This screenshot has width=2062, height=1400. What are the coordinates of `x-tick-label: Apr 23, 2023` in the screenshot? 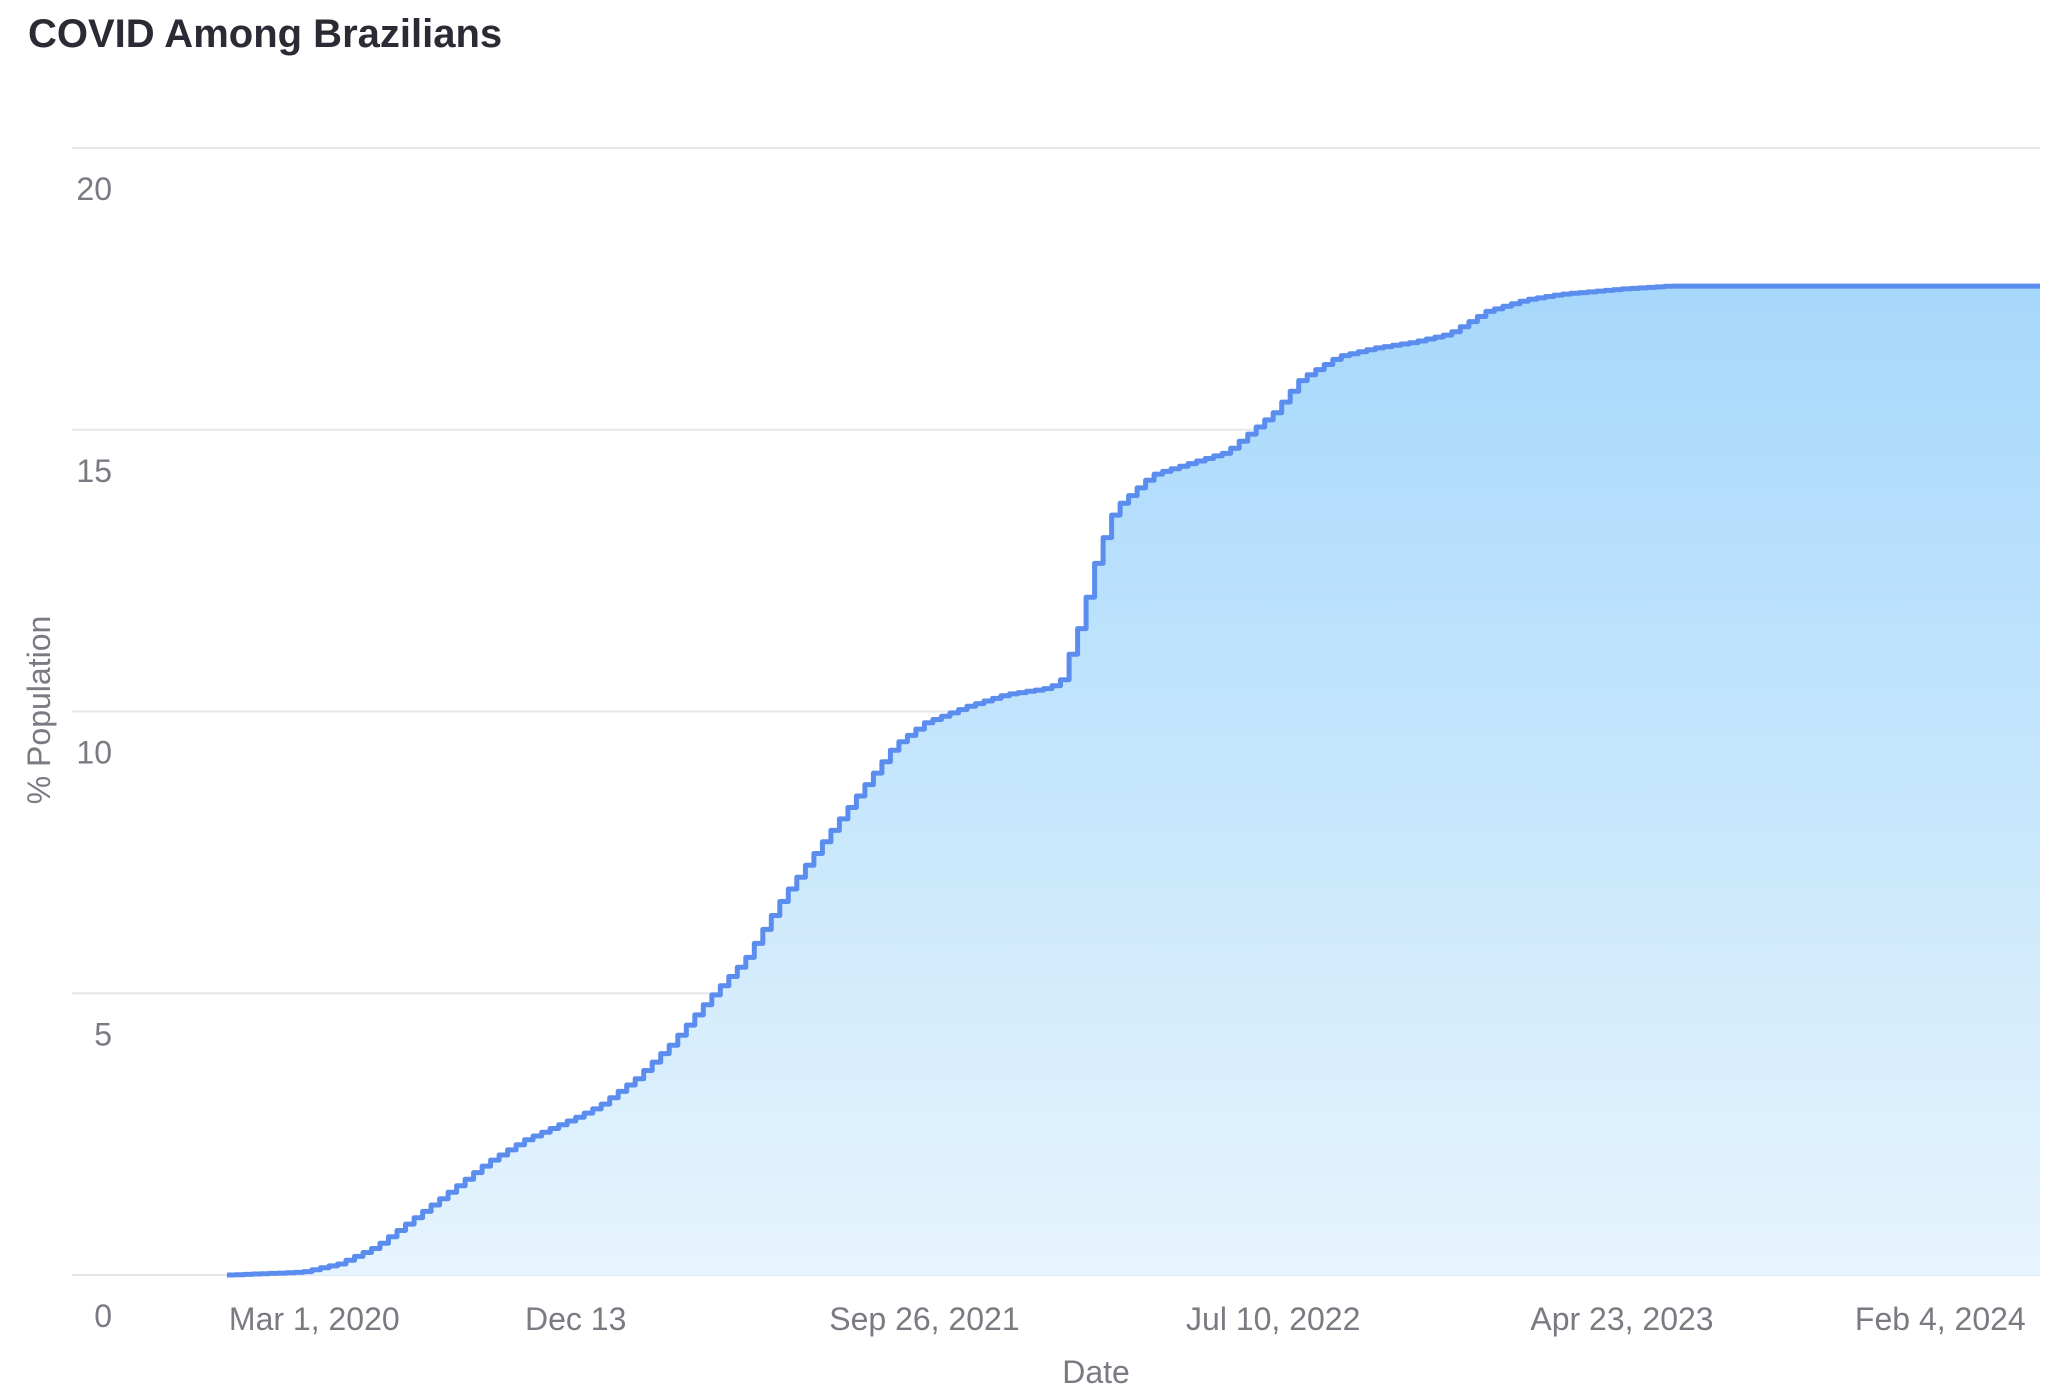 It's located at (1621, 1319).